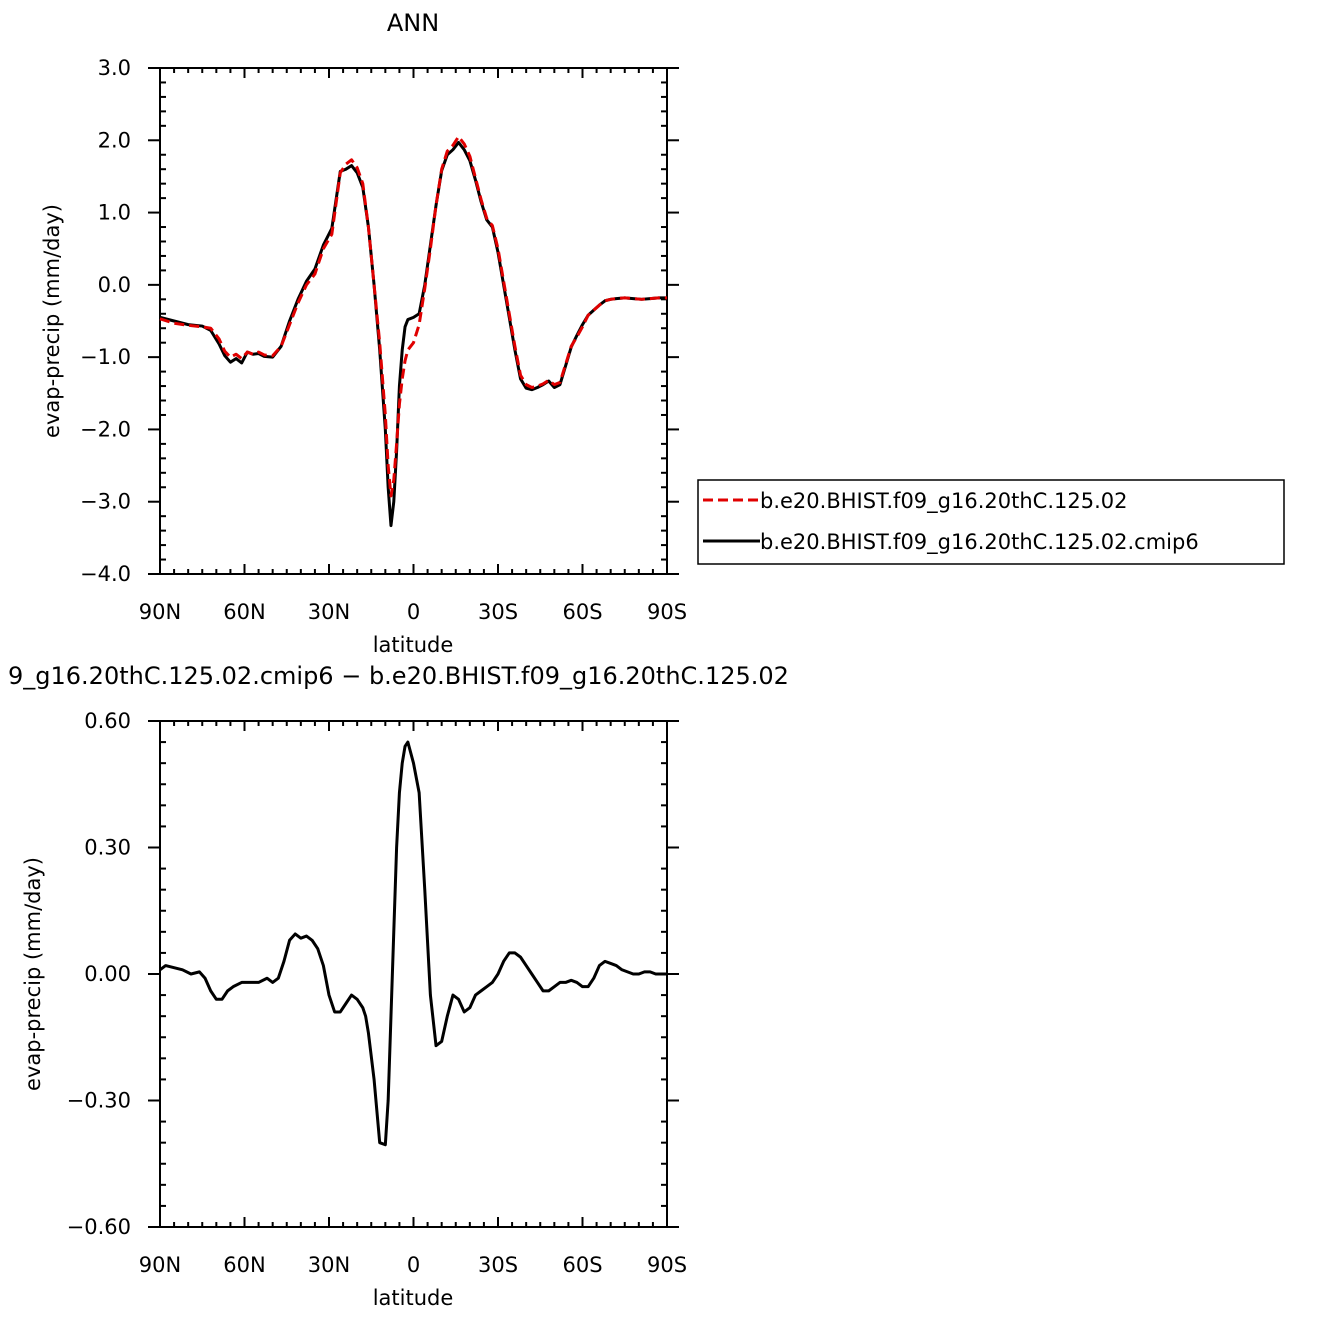 The width and height of the screenshot is (1322, 1324). Describe the element at coordinates (114, 140) in the screenshot. I see `top-ytick-label: 2.0` at that location.